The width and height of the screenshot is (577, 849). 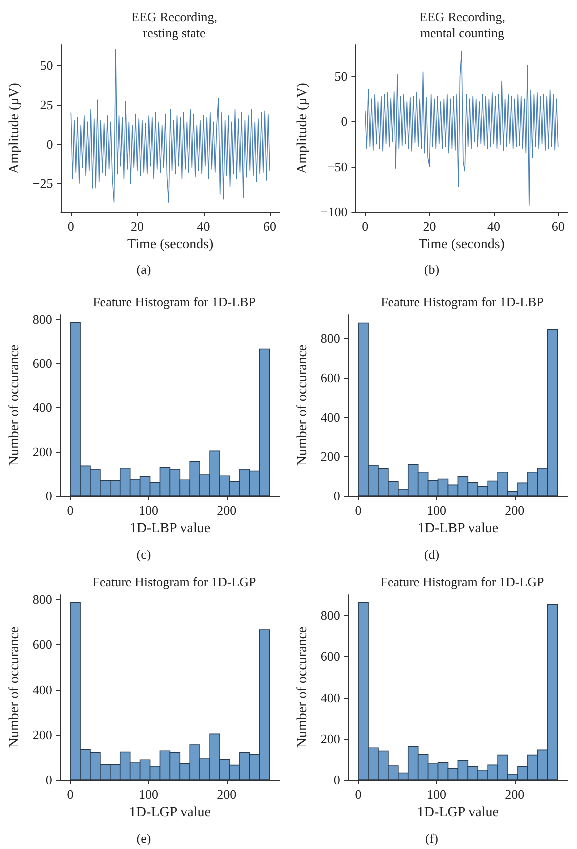 I want to click on text: (f), so click(x=432, y=838).